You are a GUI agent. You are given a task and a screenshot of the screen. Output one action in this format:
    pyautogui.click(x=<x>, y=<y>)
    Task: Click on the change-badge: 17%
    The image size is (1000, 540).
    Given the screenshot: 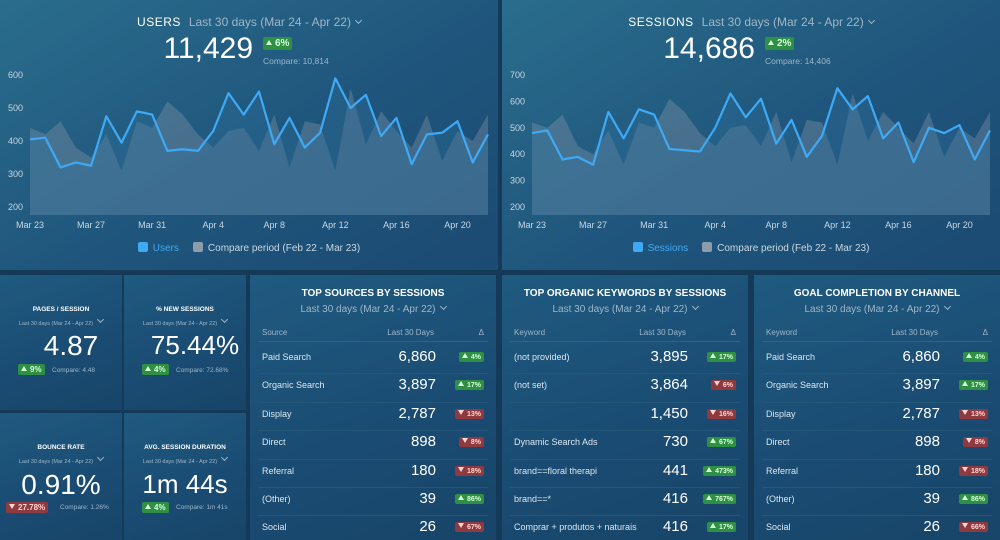 What is the action you would take?
    pyautogui.click(x=973, y=385)
    